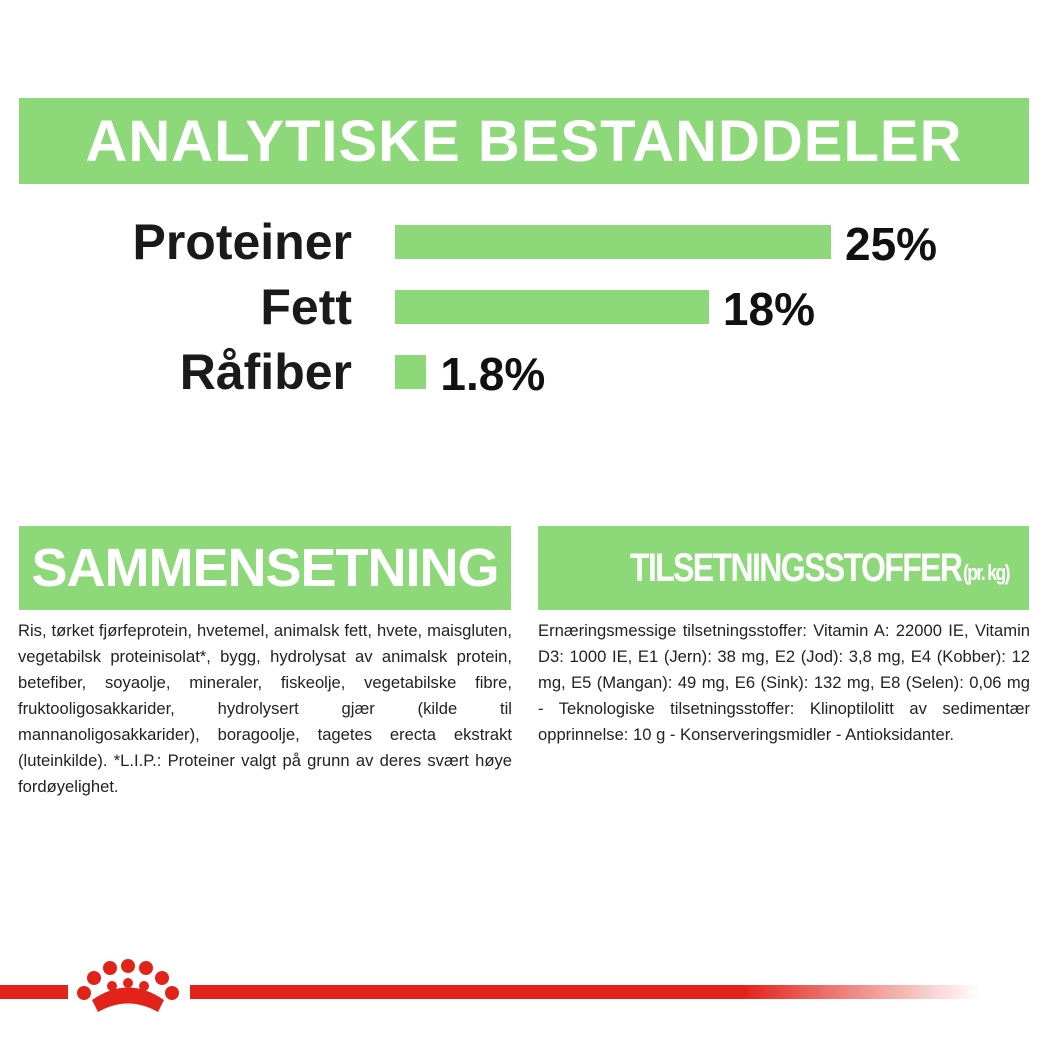  I want to click on logo, so click(128, 985).